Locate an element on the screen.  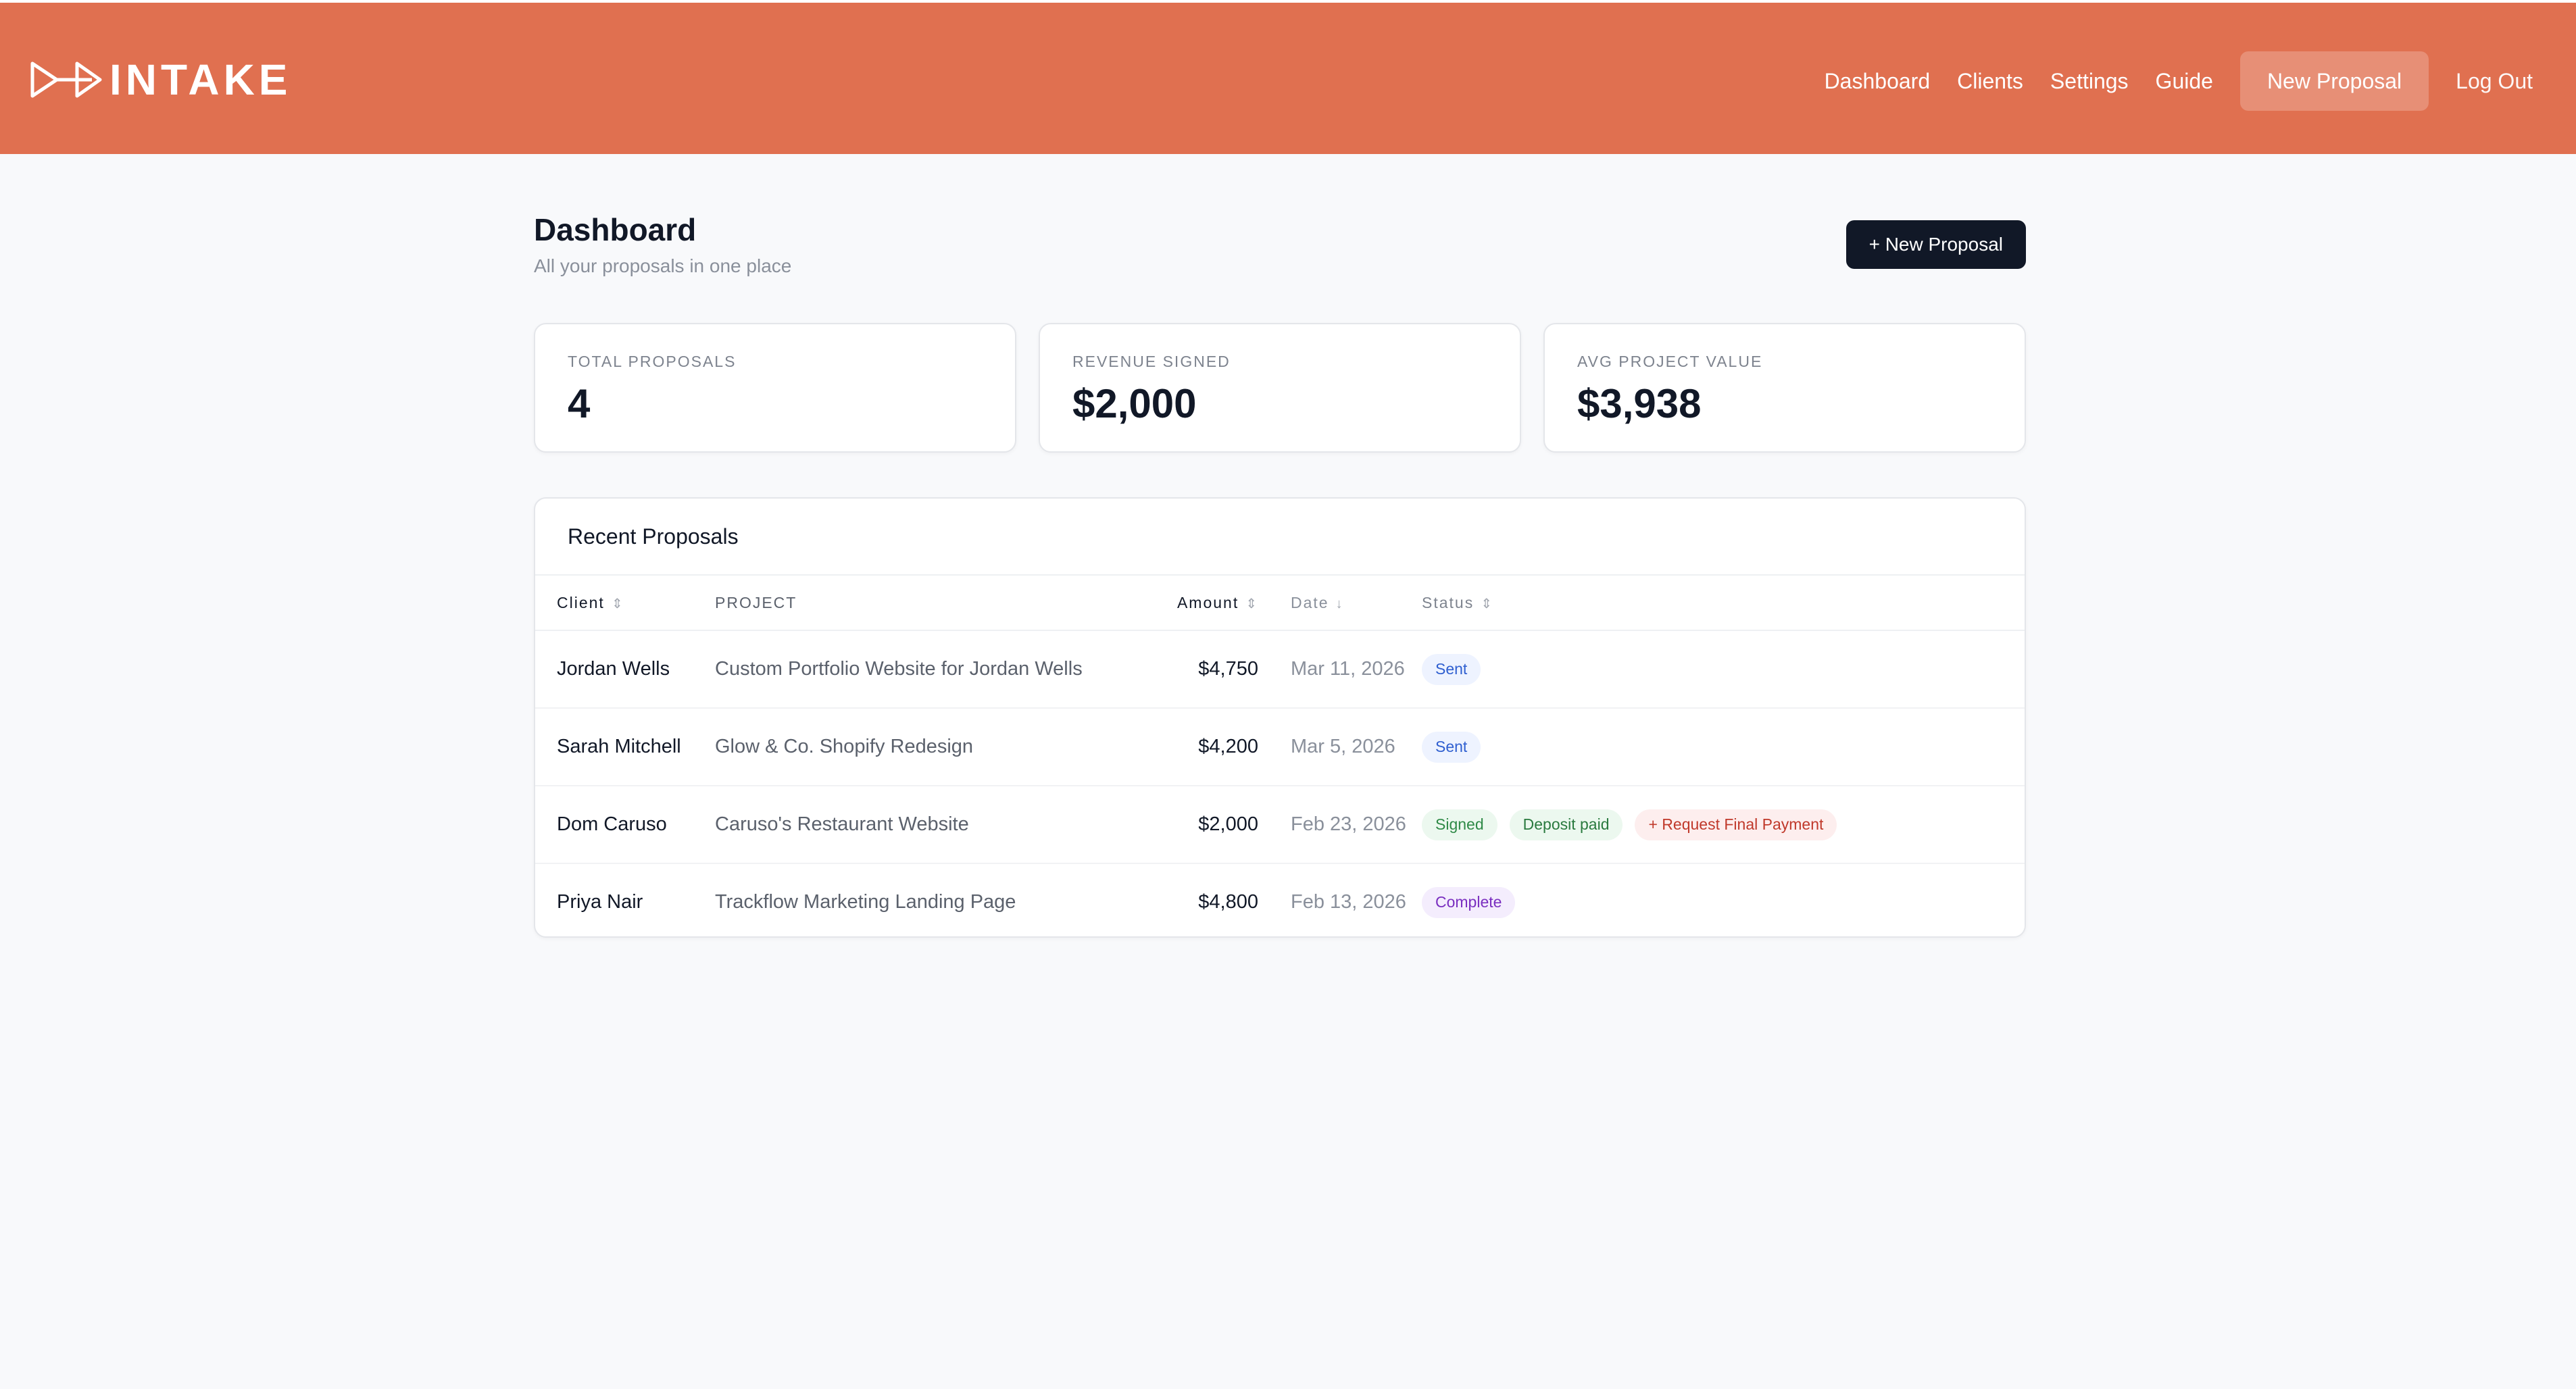
column-label: Date is located at coordinates (1310, 602).